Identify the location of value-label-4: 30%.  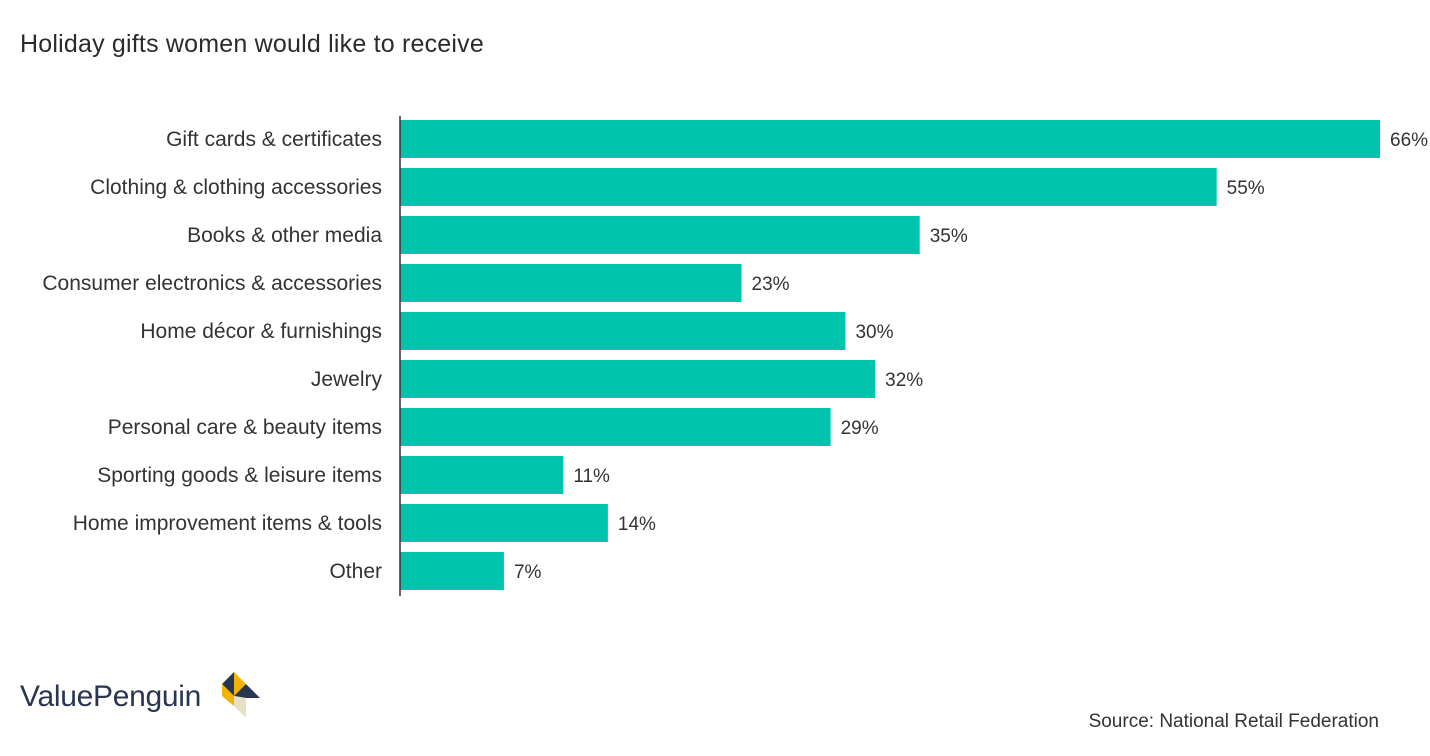
(874, 332).